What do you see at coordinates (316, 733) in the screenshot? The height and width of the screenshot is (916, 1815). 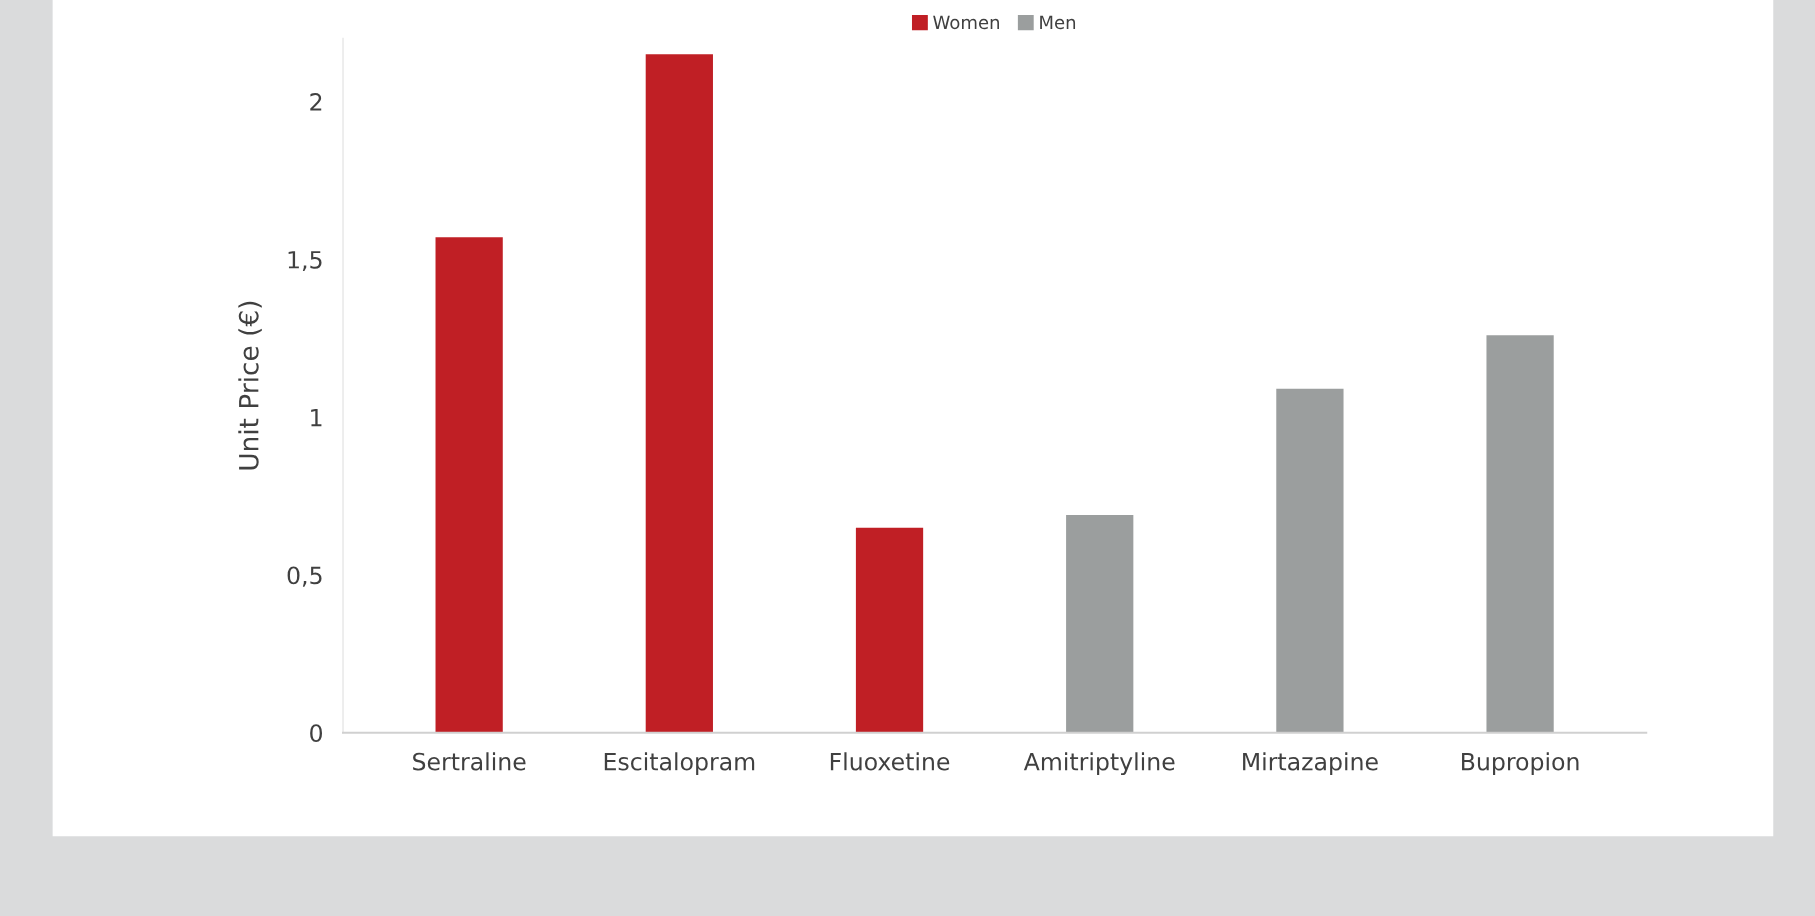 I see `y-tick-label: 0` at bounding box center [316, 733].